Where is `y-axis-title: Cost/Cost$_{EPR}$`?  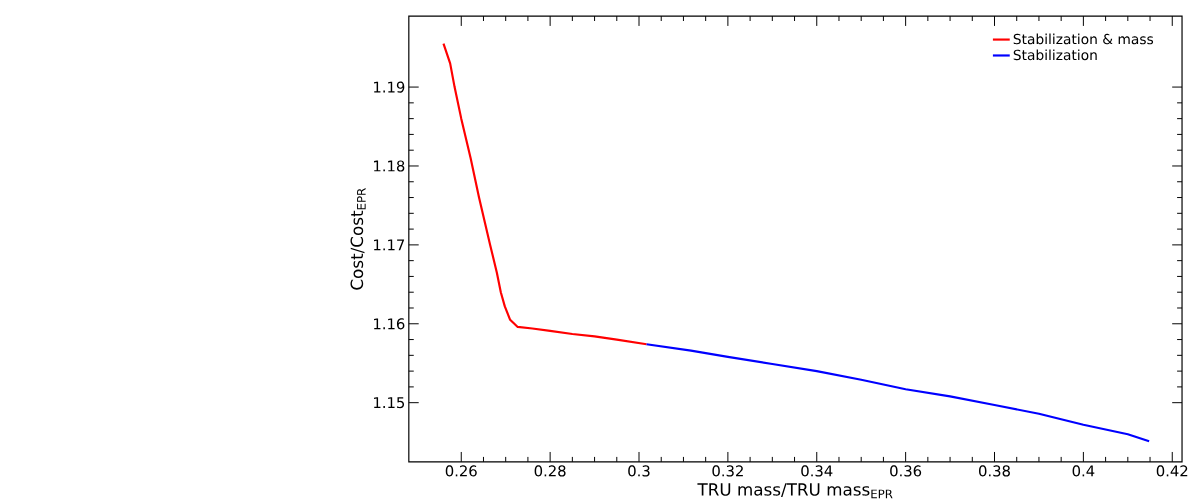 y-axis-title: Cost/Cost$_{EPR}$ is located at coordinates (358, 238).